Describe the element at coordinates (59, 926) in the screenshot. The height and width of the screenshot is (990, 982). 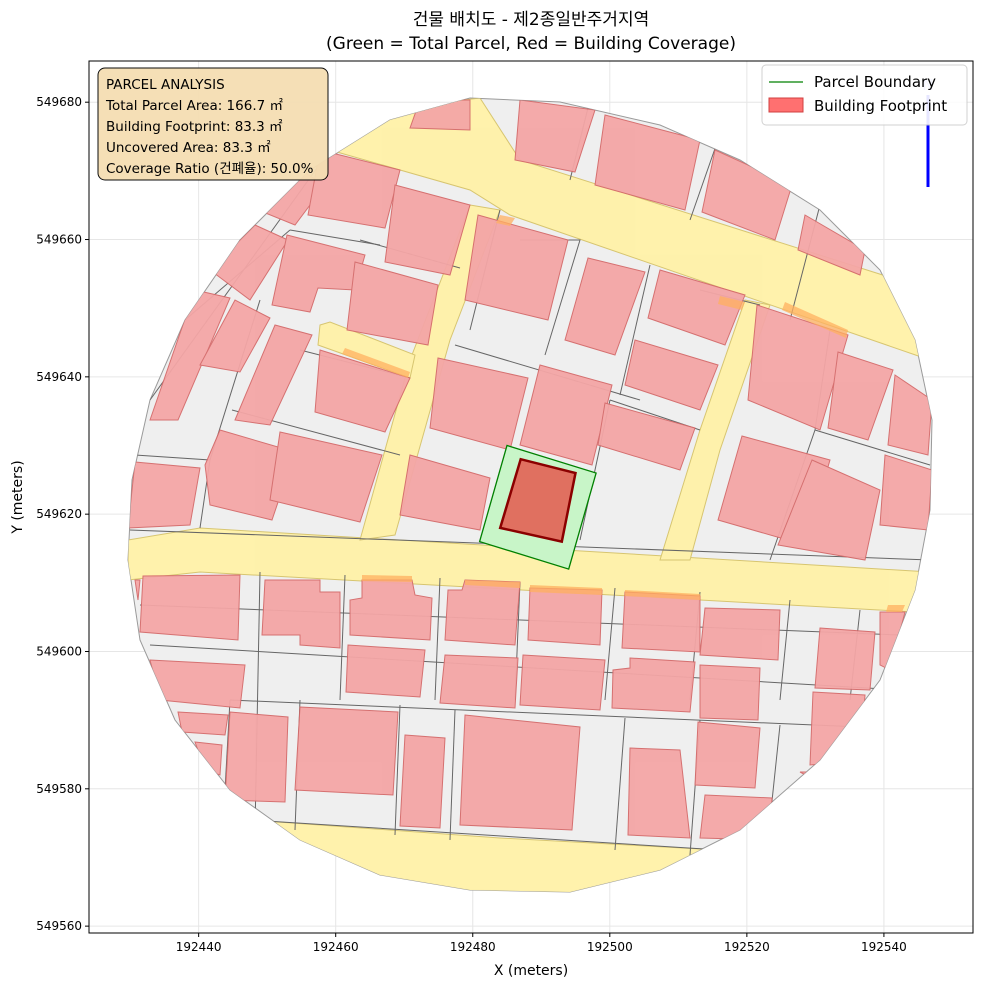
I see `y-tick-label: 549560` at that location.